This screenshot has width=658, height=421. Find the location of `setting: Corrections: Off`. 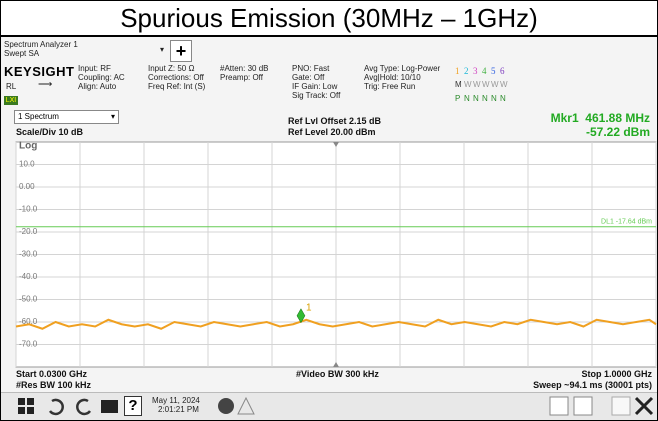

setting: Corrections: Off is located at coordinates (176, 77).